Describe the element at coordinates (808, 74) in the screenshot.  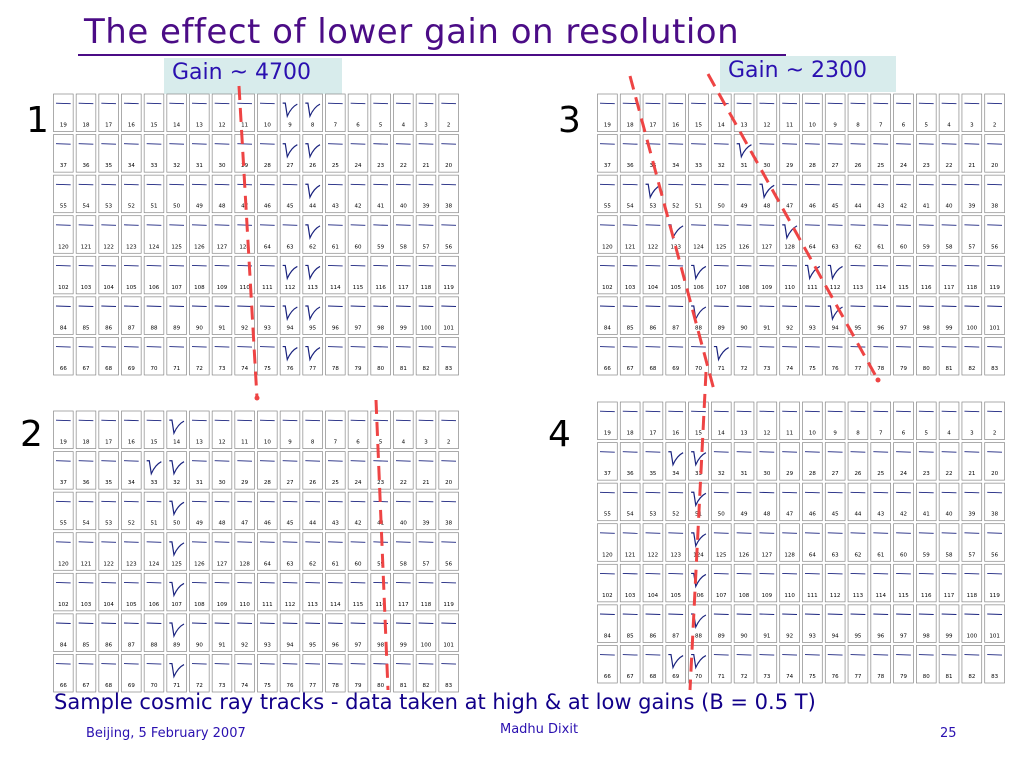
I see `gain-low-label: Gain ~ 2300` at that location.